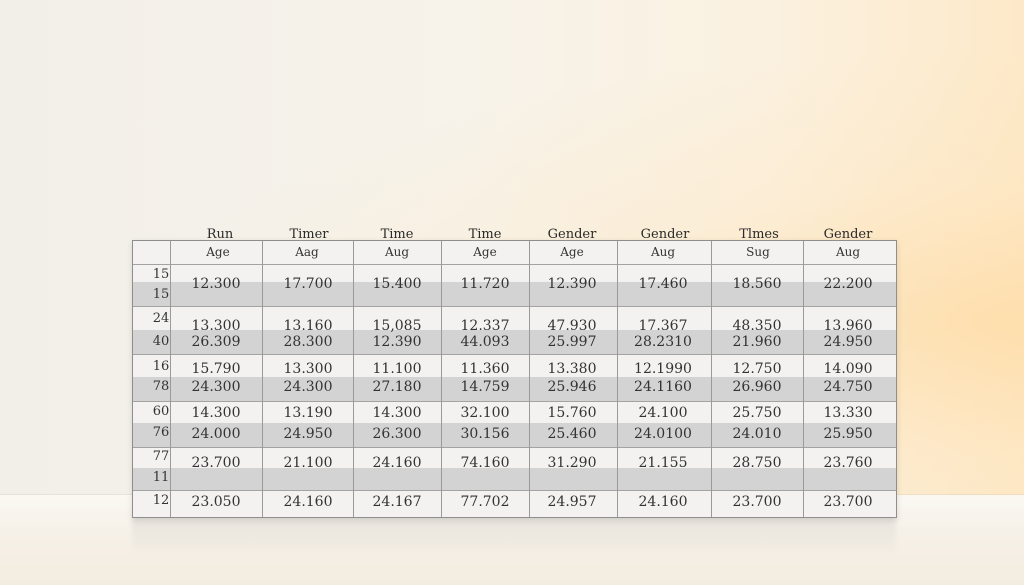 The image size is (1024, 585). Describe the element at coordinates (572, 502) in the screenshot. I see `table-cell: 24.957` at that location.